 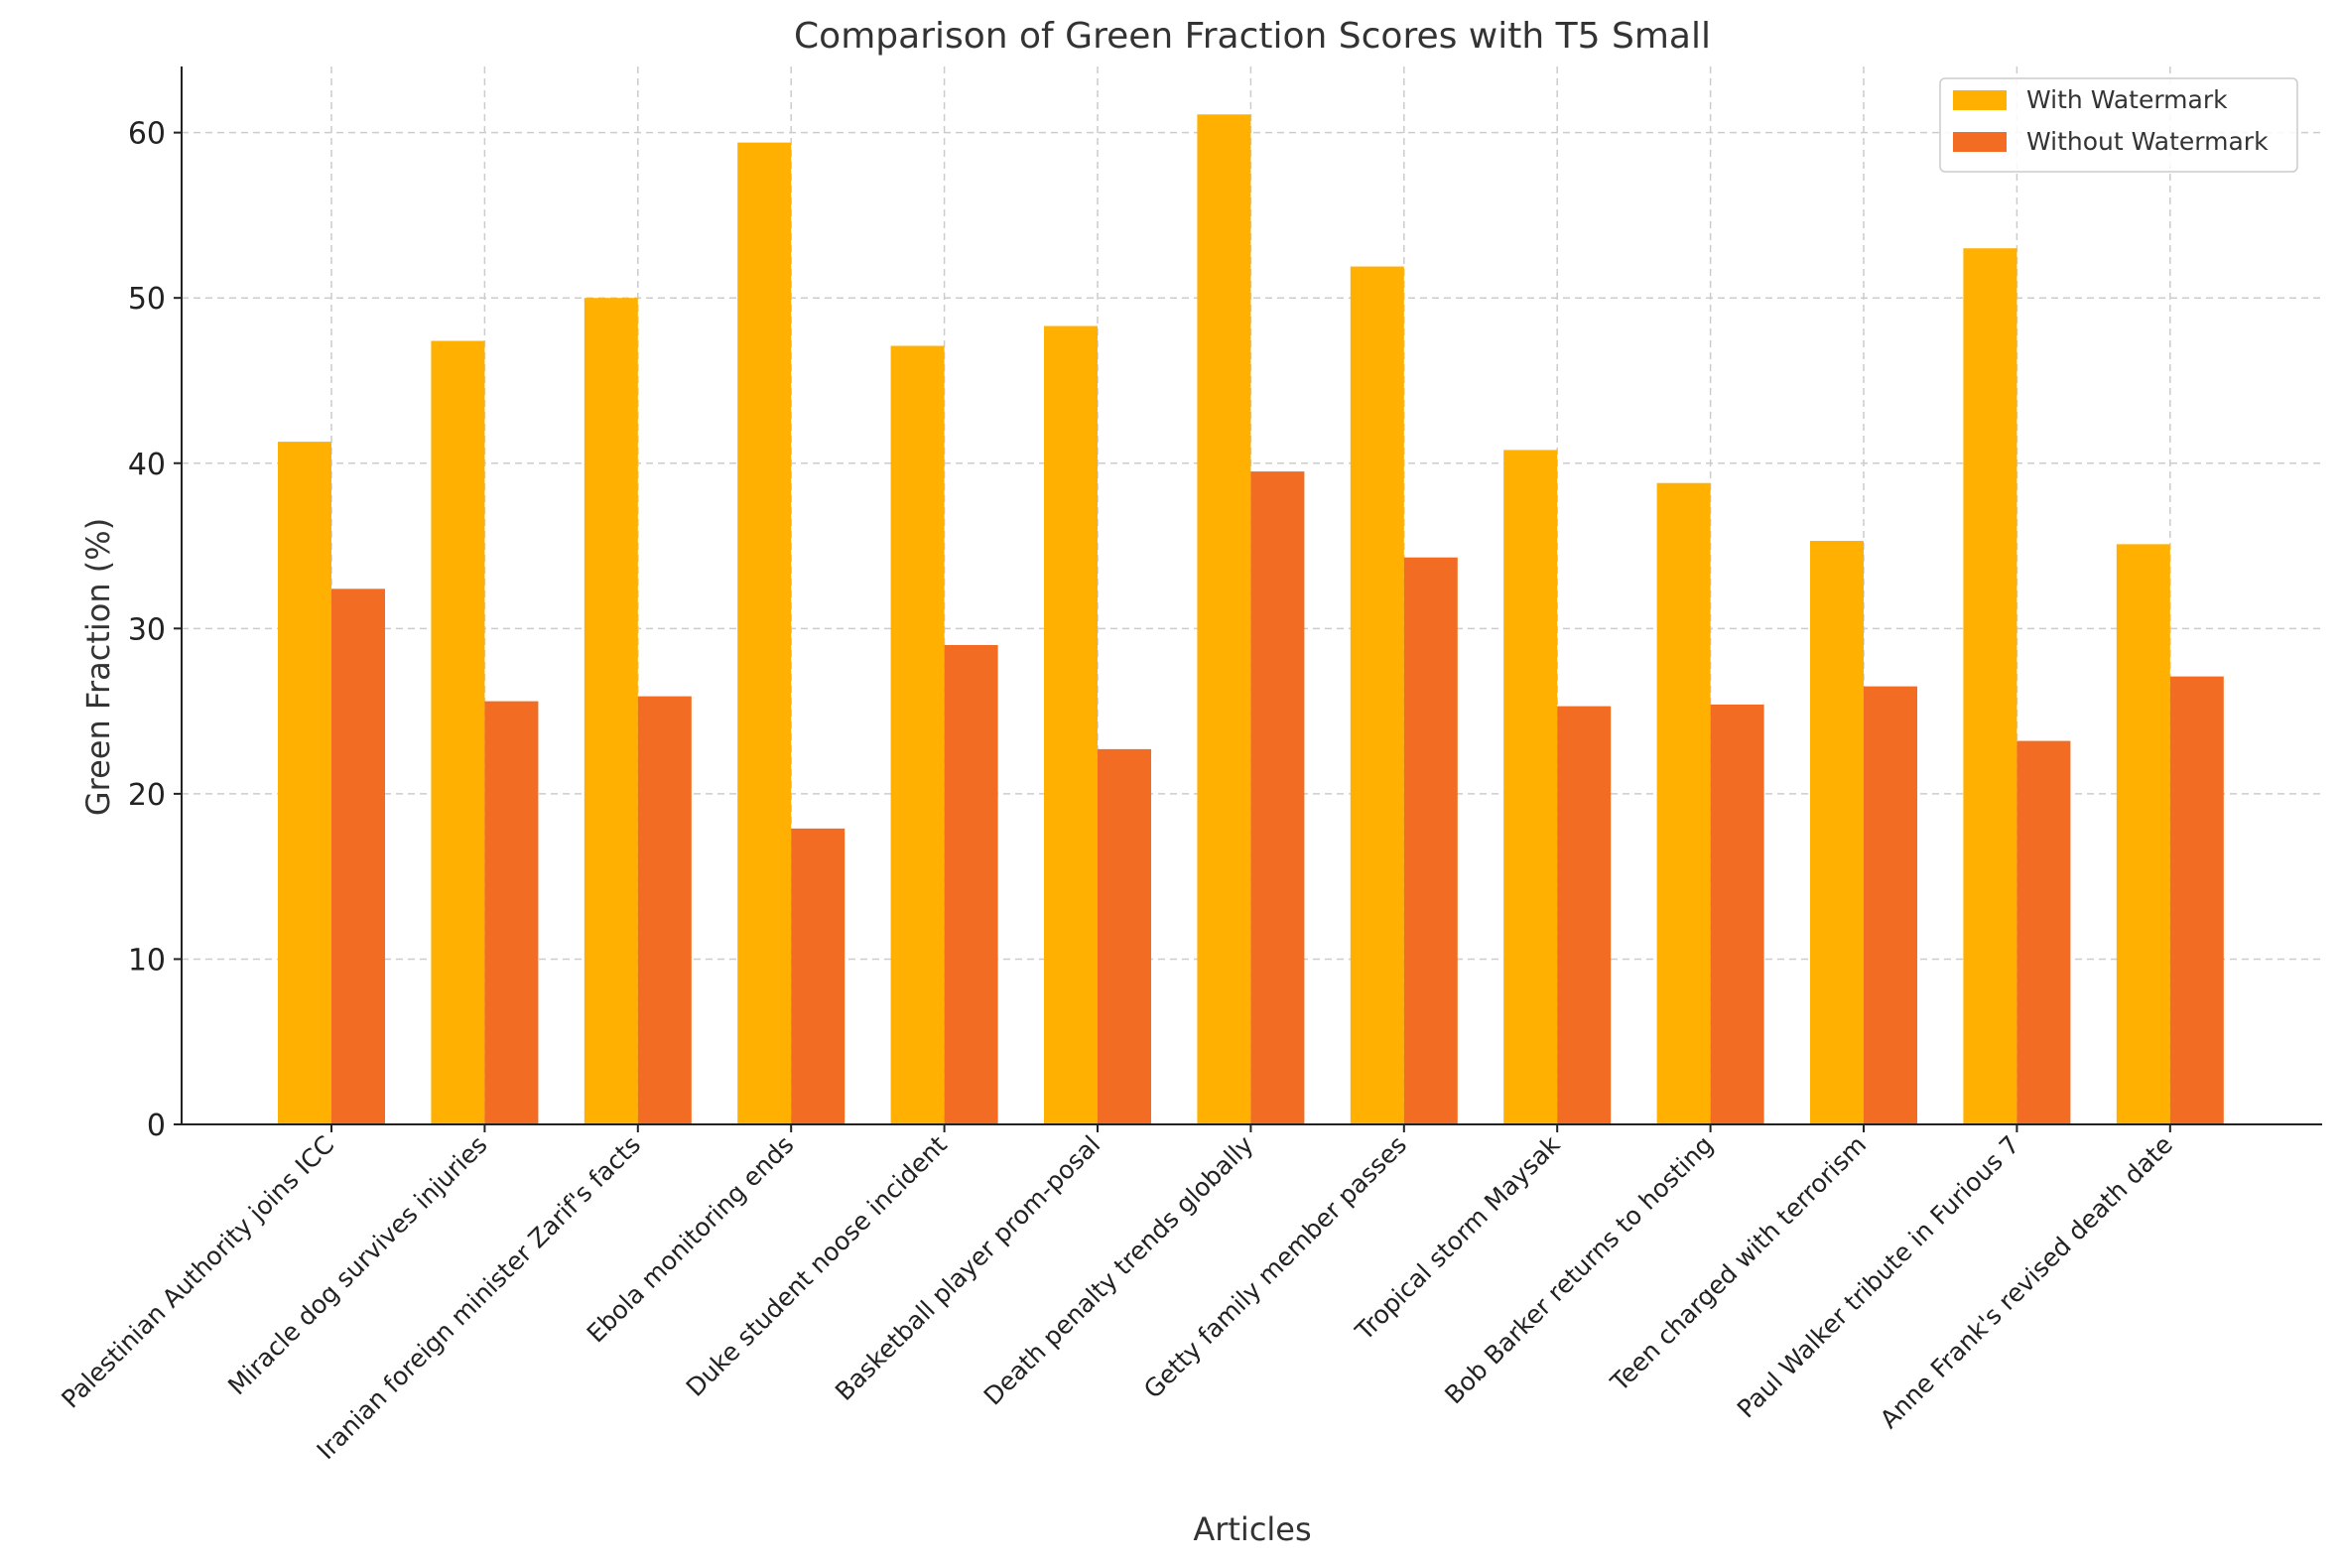 What do you see at coordinates (1118, 1270) in the screenshot?
I see `x-tick-label: Death penalty trends globally` at bounding box center [1118, 1270].